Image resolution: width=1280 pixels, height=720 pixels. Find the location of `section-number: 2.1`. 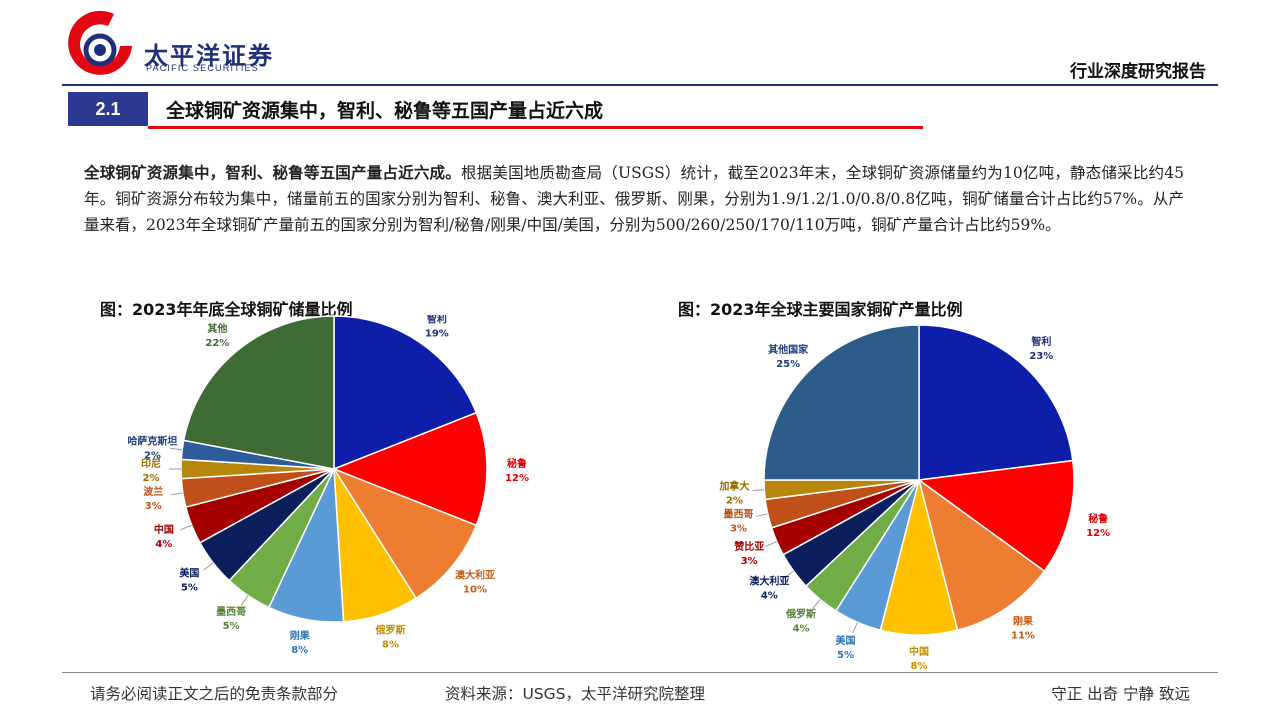

section-number: 2.1 is located at coordinates (108, 109).